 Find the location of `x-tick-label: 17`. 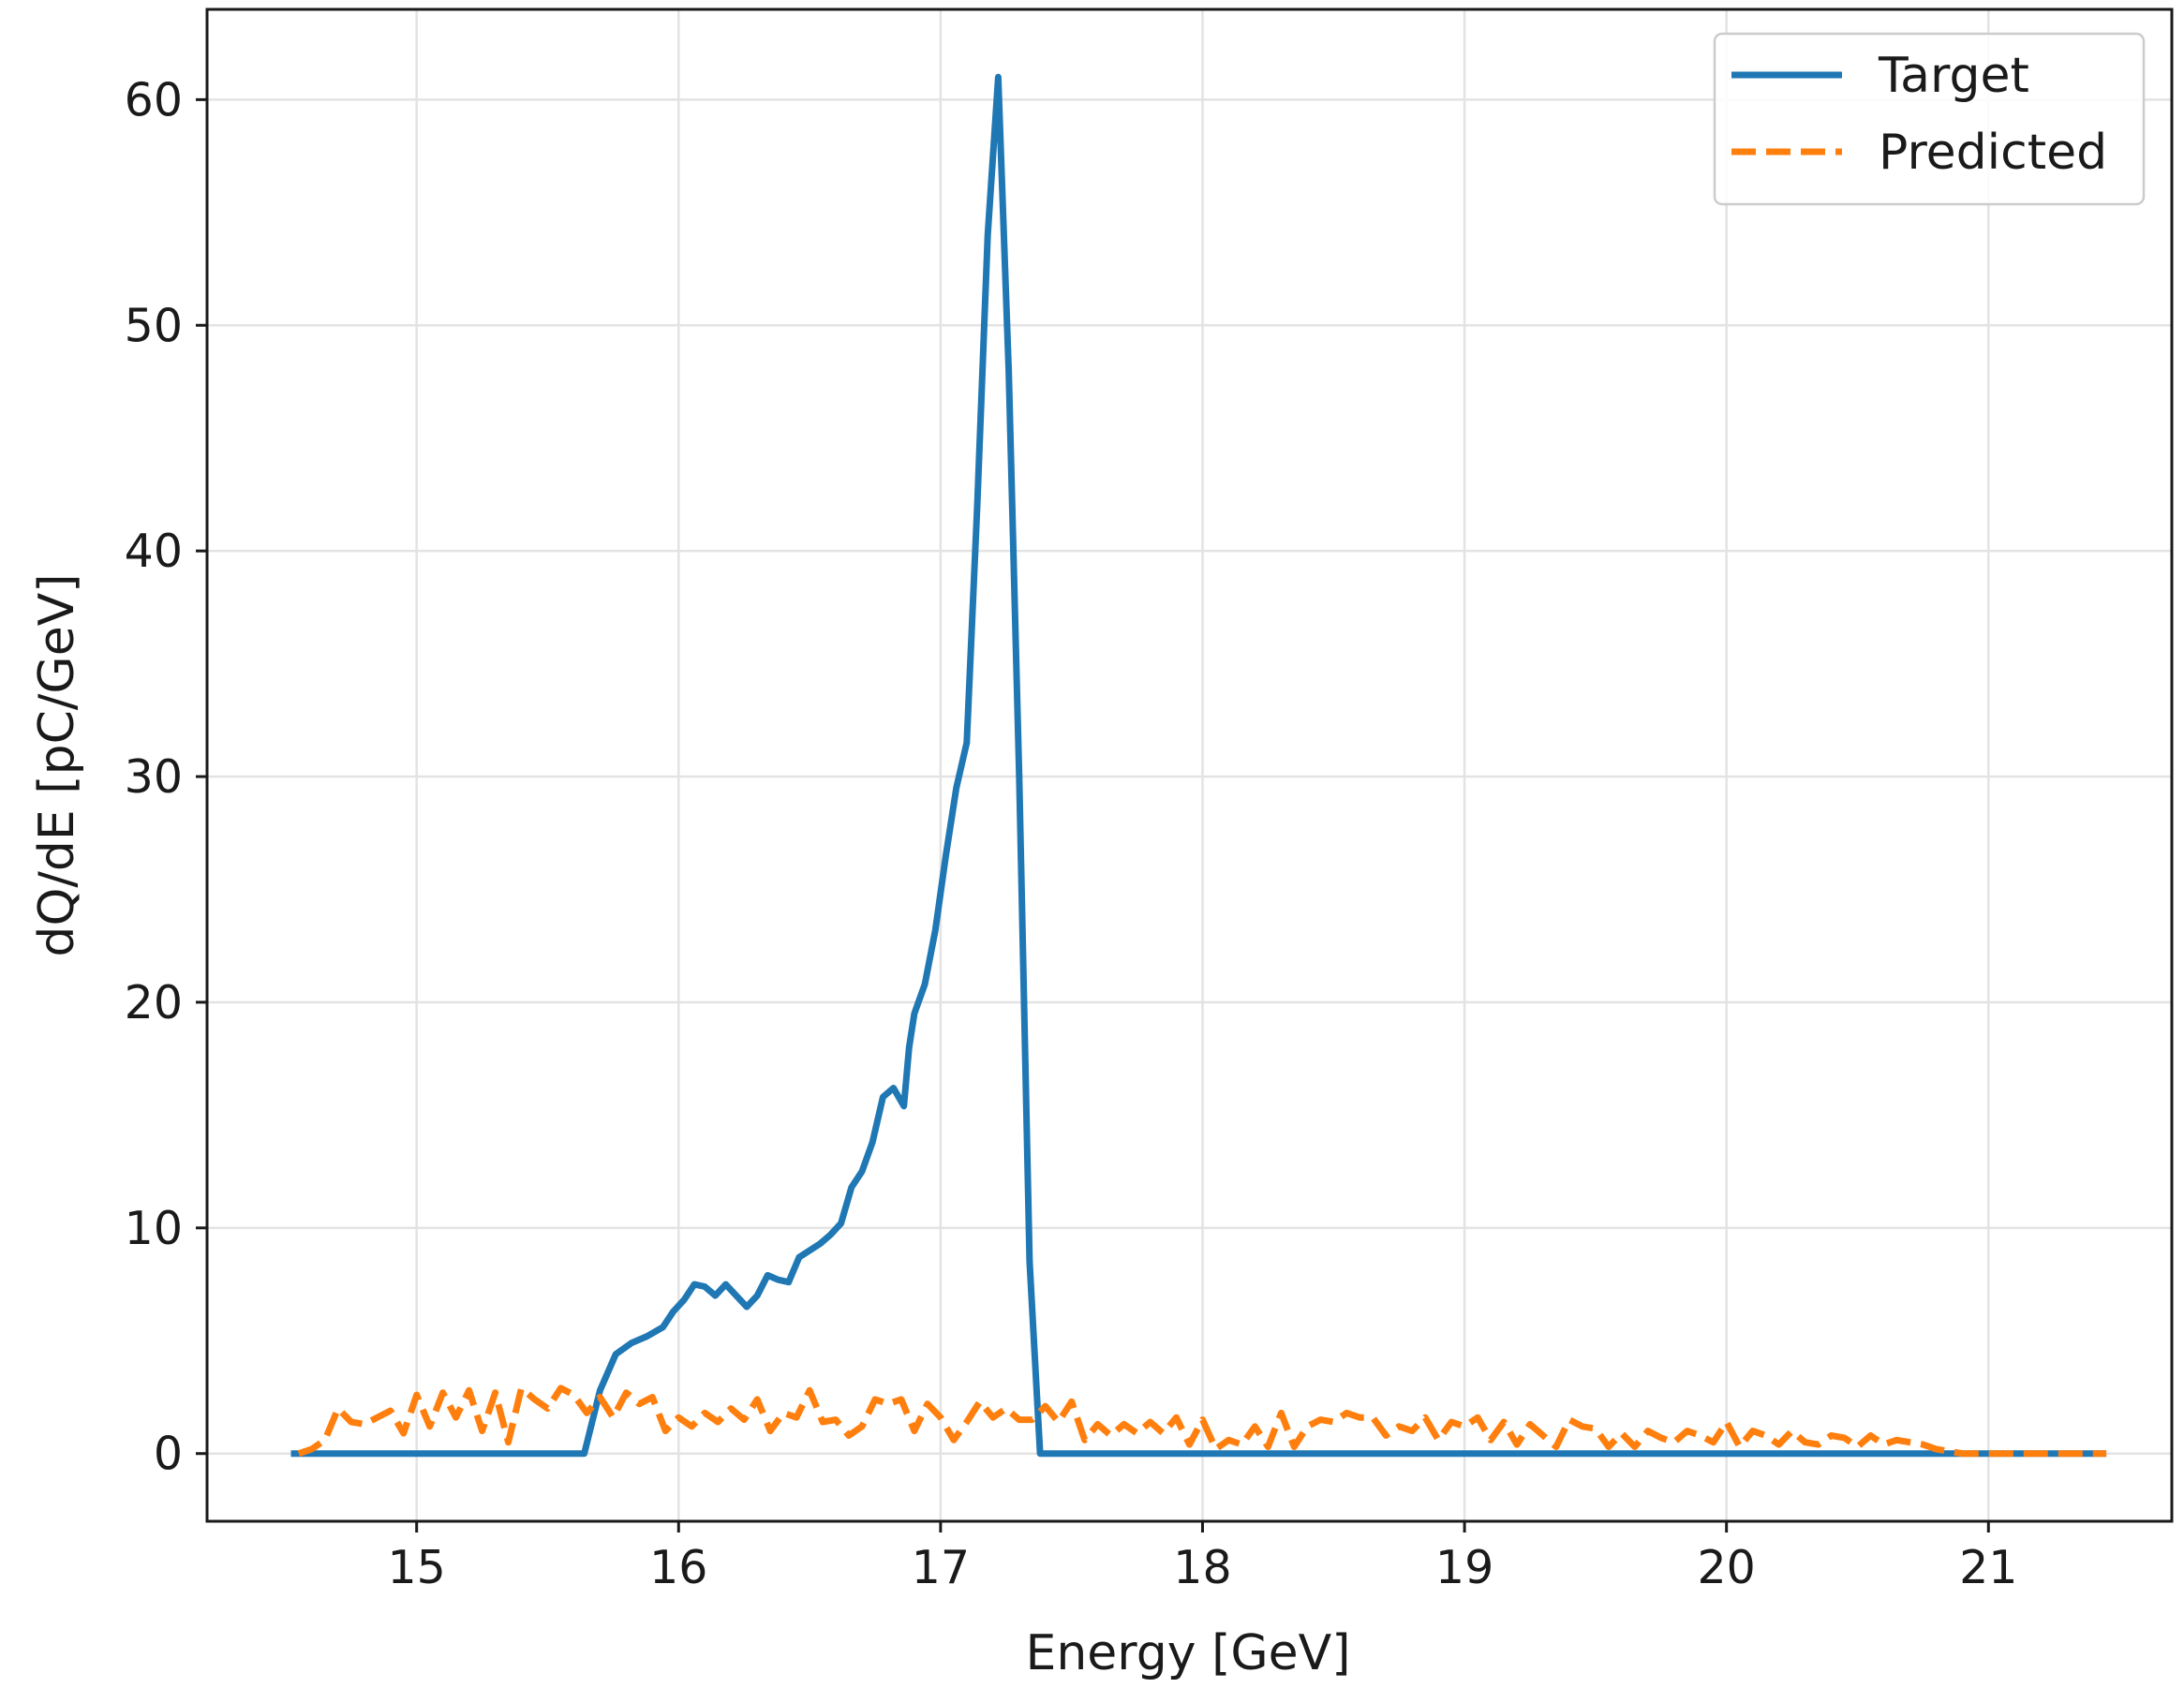

x-tick-label: 17 is located at coordinates (941, 1568).